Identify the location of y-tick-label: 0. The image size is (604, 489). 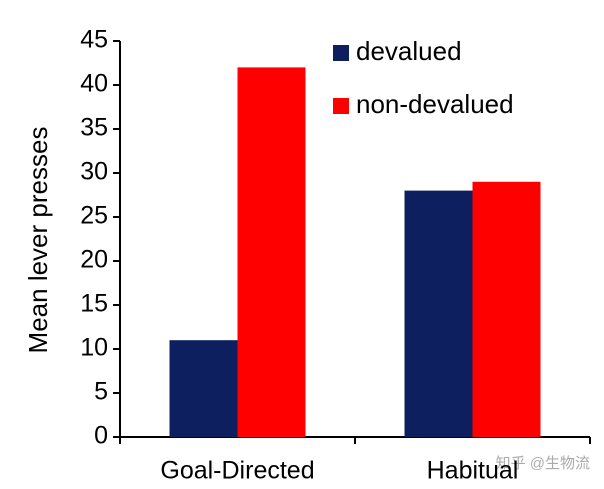
(101, 436).